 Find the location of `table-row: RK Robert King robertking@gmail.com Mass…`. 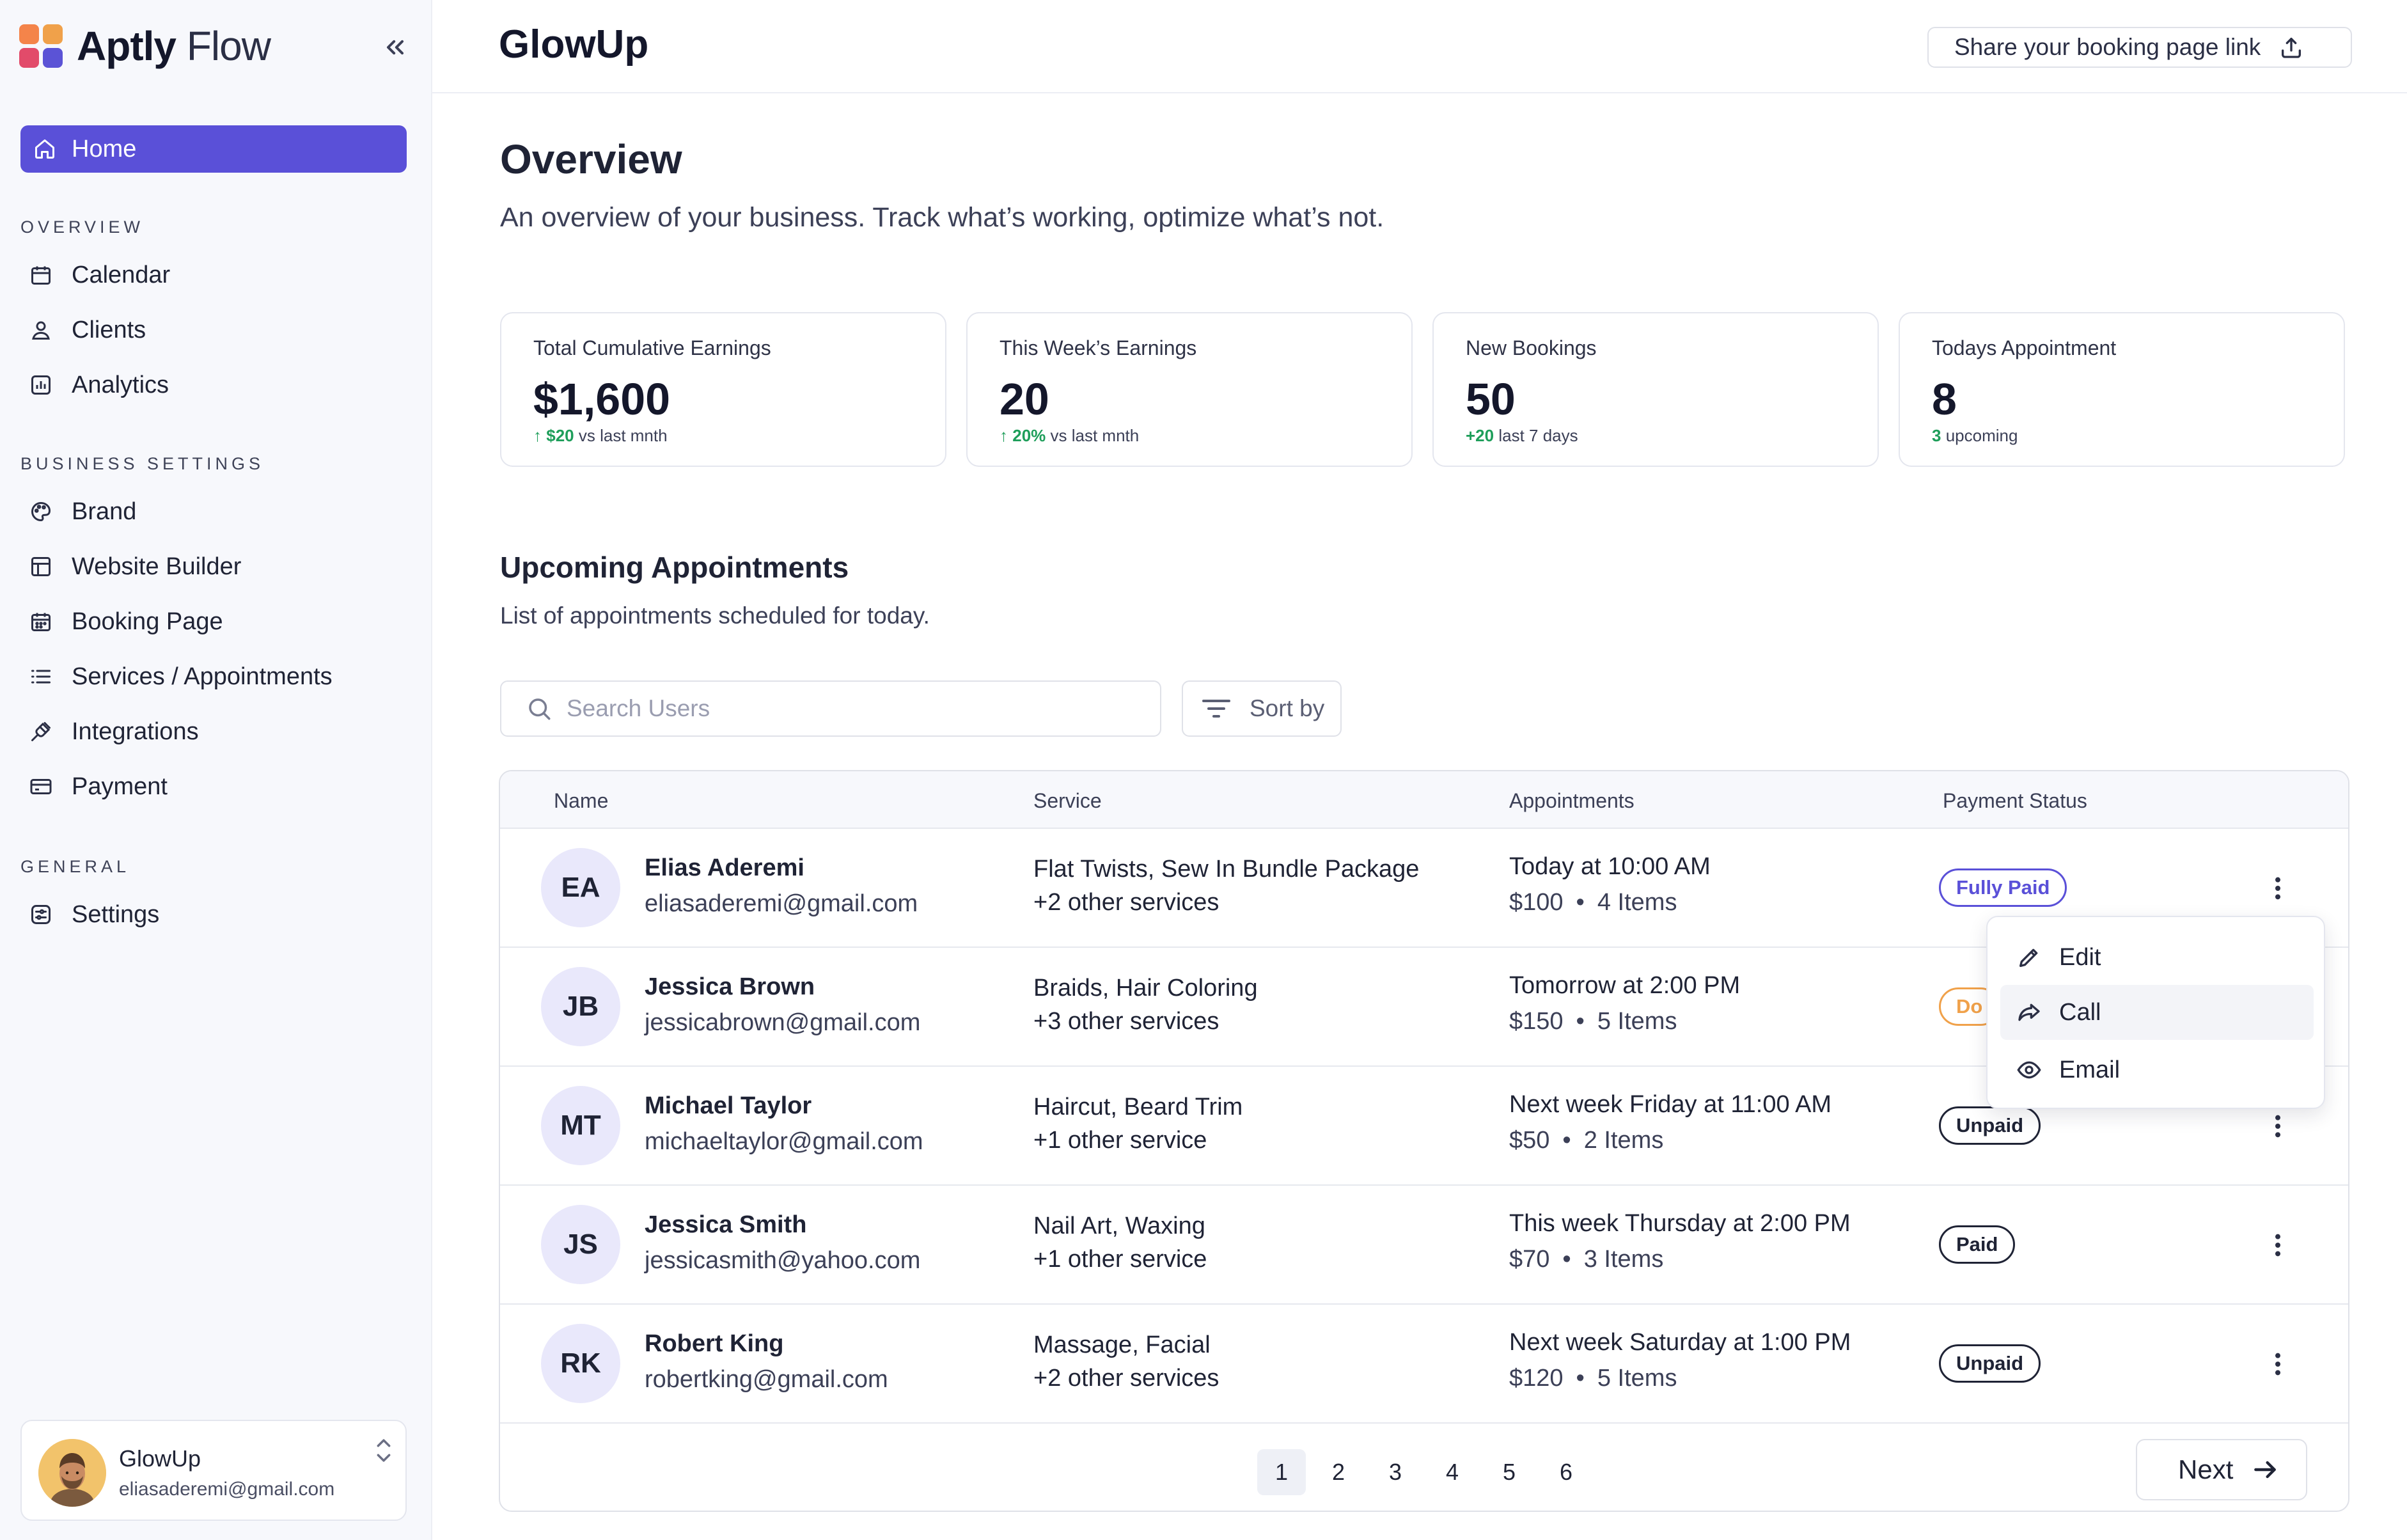

table-row: RK Robert King robertking@gmail.com Mass… is located at coordinates (1424, 1364).